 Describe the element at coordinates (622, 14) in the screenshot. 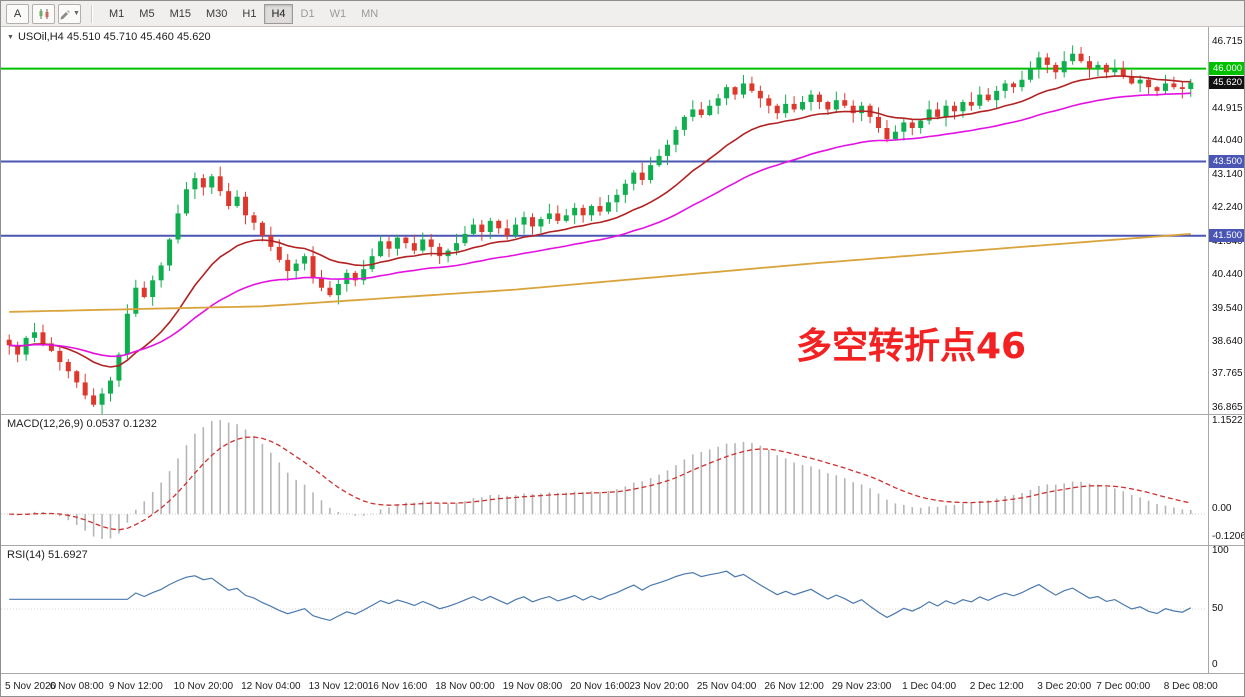

I see `toolbar: A ▼ M1 M5 M15 M30 H1 H4 D1 W1 MN` at that location.